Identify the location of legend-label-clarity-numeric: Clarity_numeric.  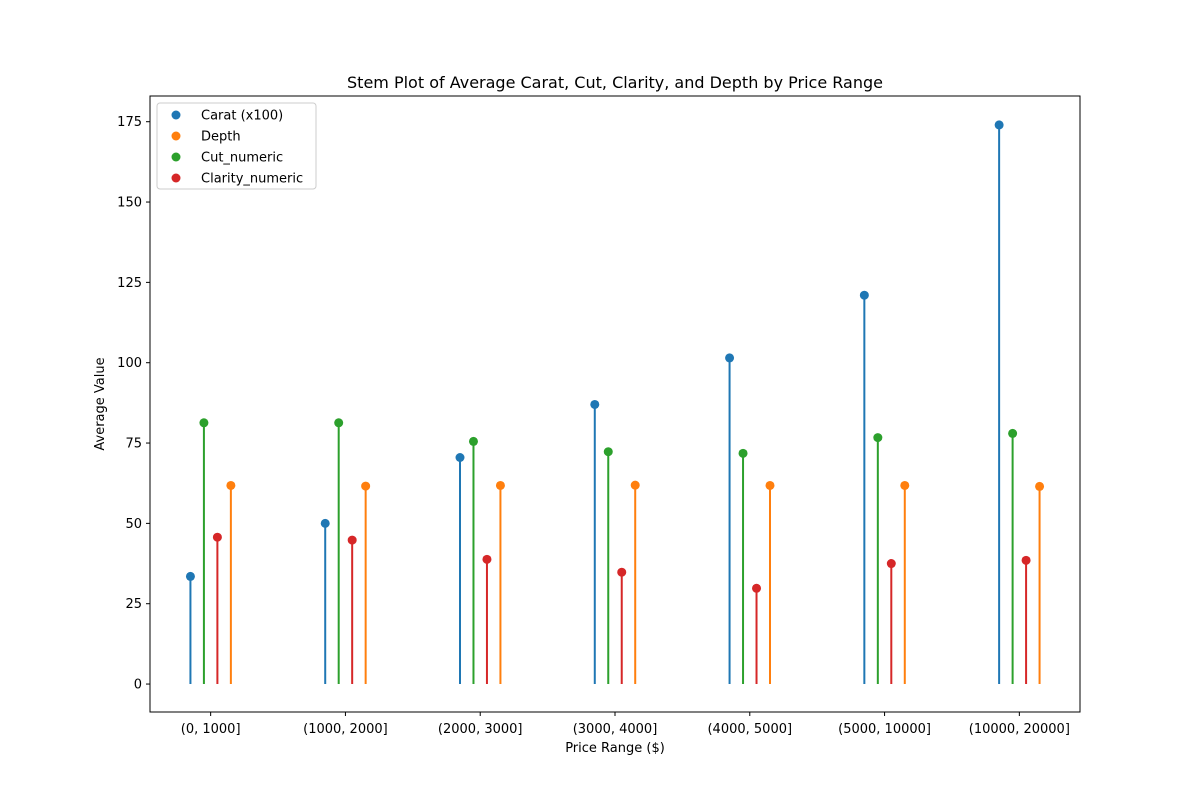
(252, 179).